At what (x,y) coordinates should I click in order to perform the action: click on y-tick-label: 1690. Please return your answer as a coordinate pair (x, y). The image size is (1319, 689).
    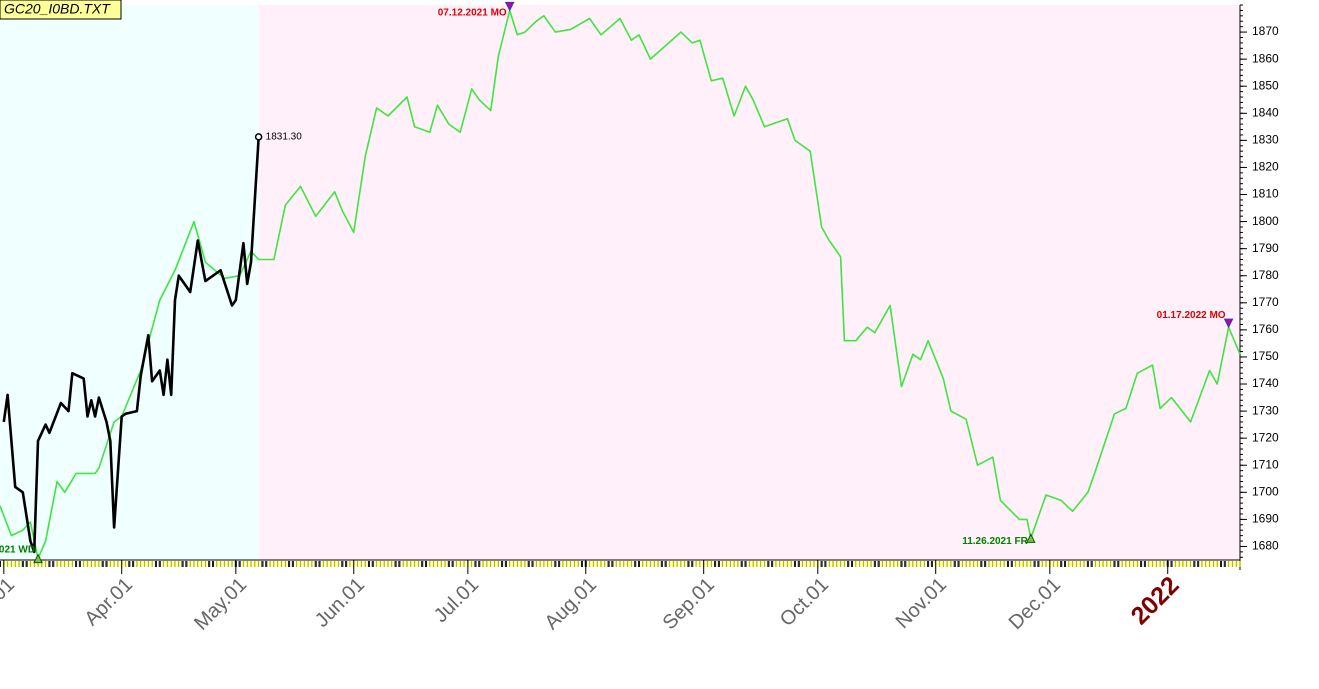
    Looking at the image, I should click on (1265, 519).